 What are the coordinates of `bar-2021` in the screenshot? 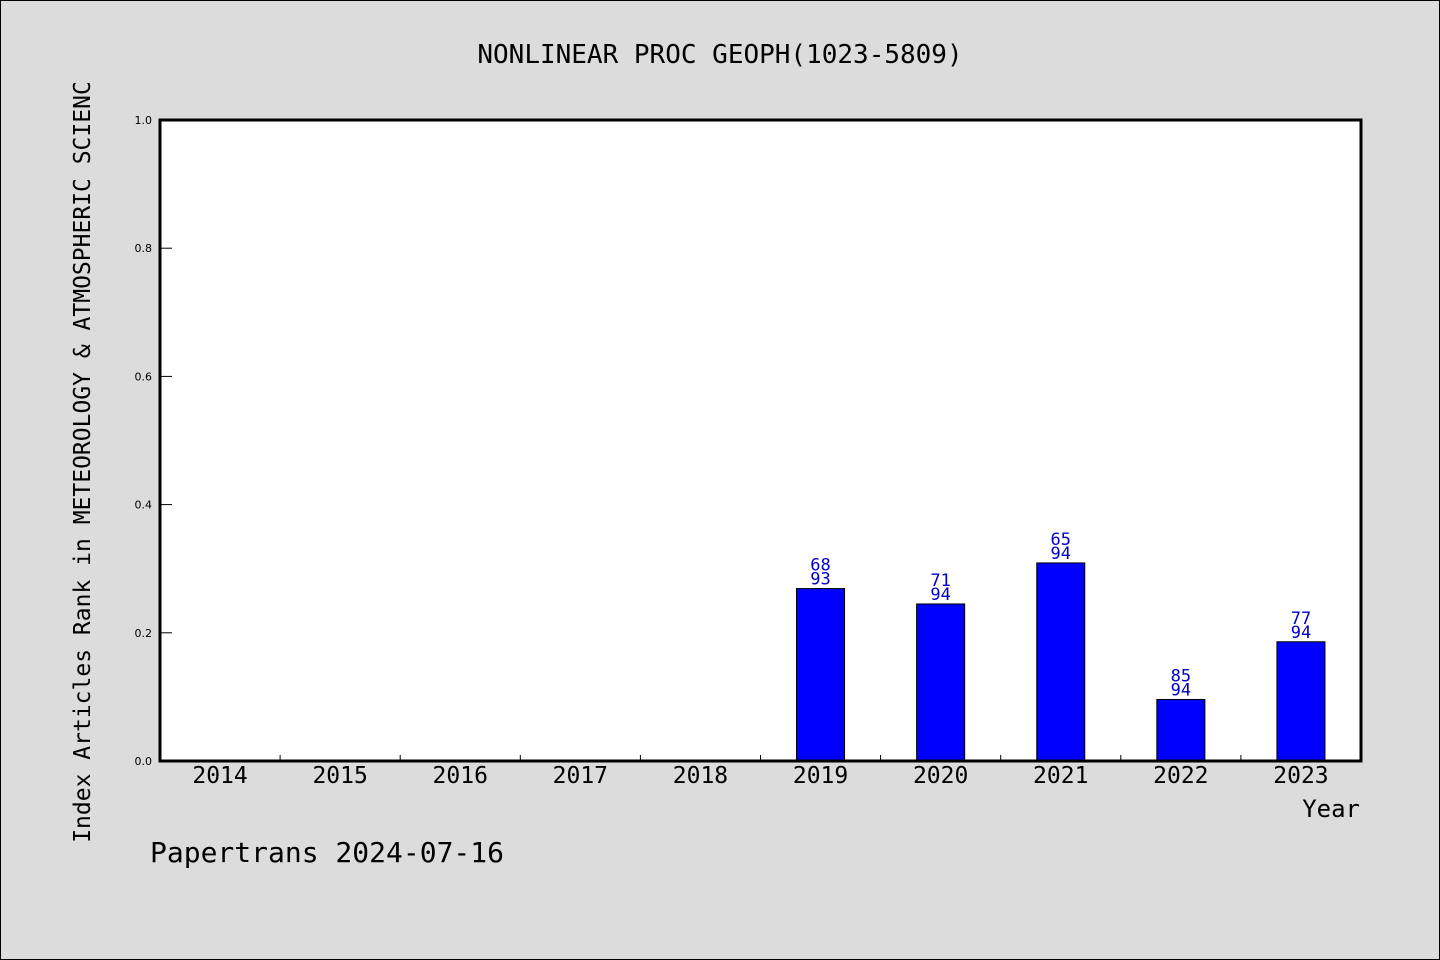 It's located at (1061, 662).